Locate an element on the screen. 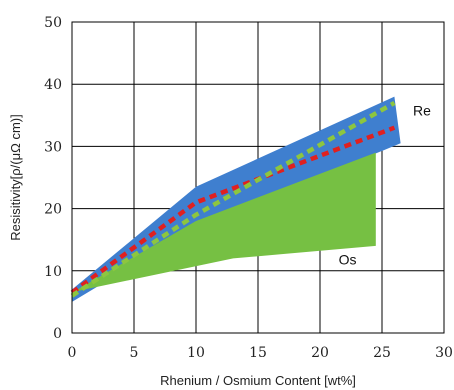  x-axis-label: Rhenium / Osmium Content [wt%] is located at coordinates (258, 380).